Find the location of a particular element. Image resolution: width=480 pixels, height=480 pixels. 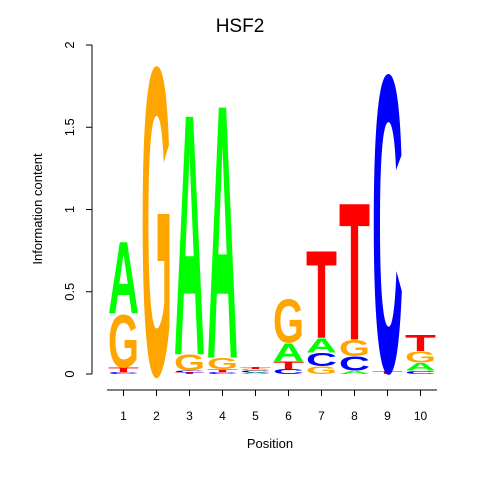

y-tick-label: 0 is located at coordinates (69, 373).